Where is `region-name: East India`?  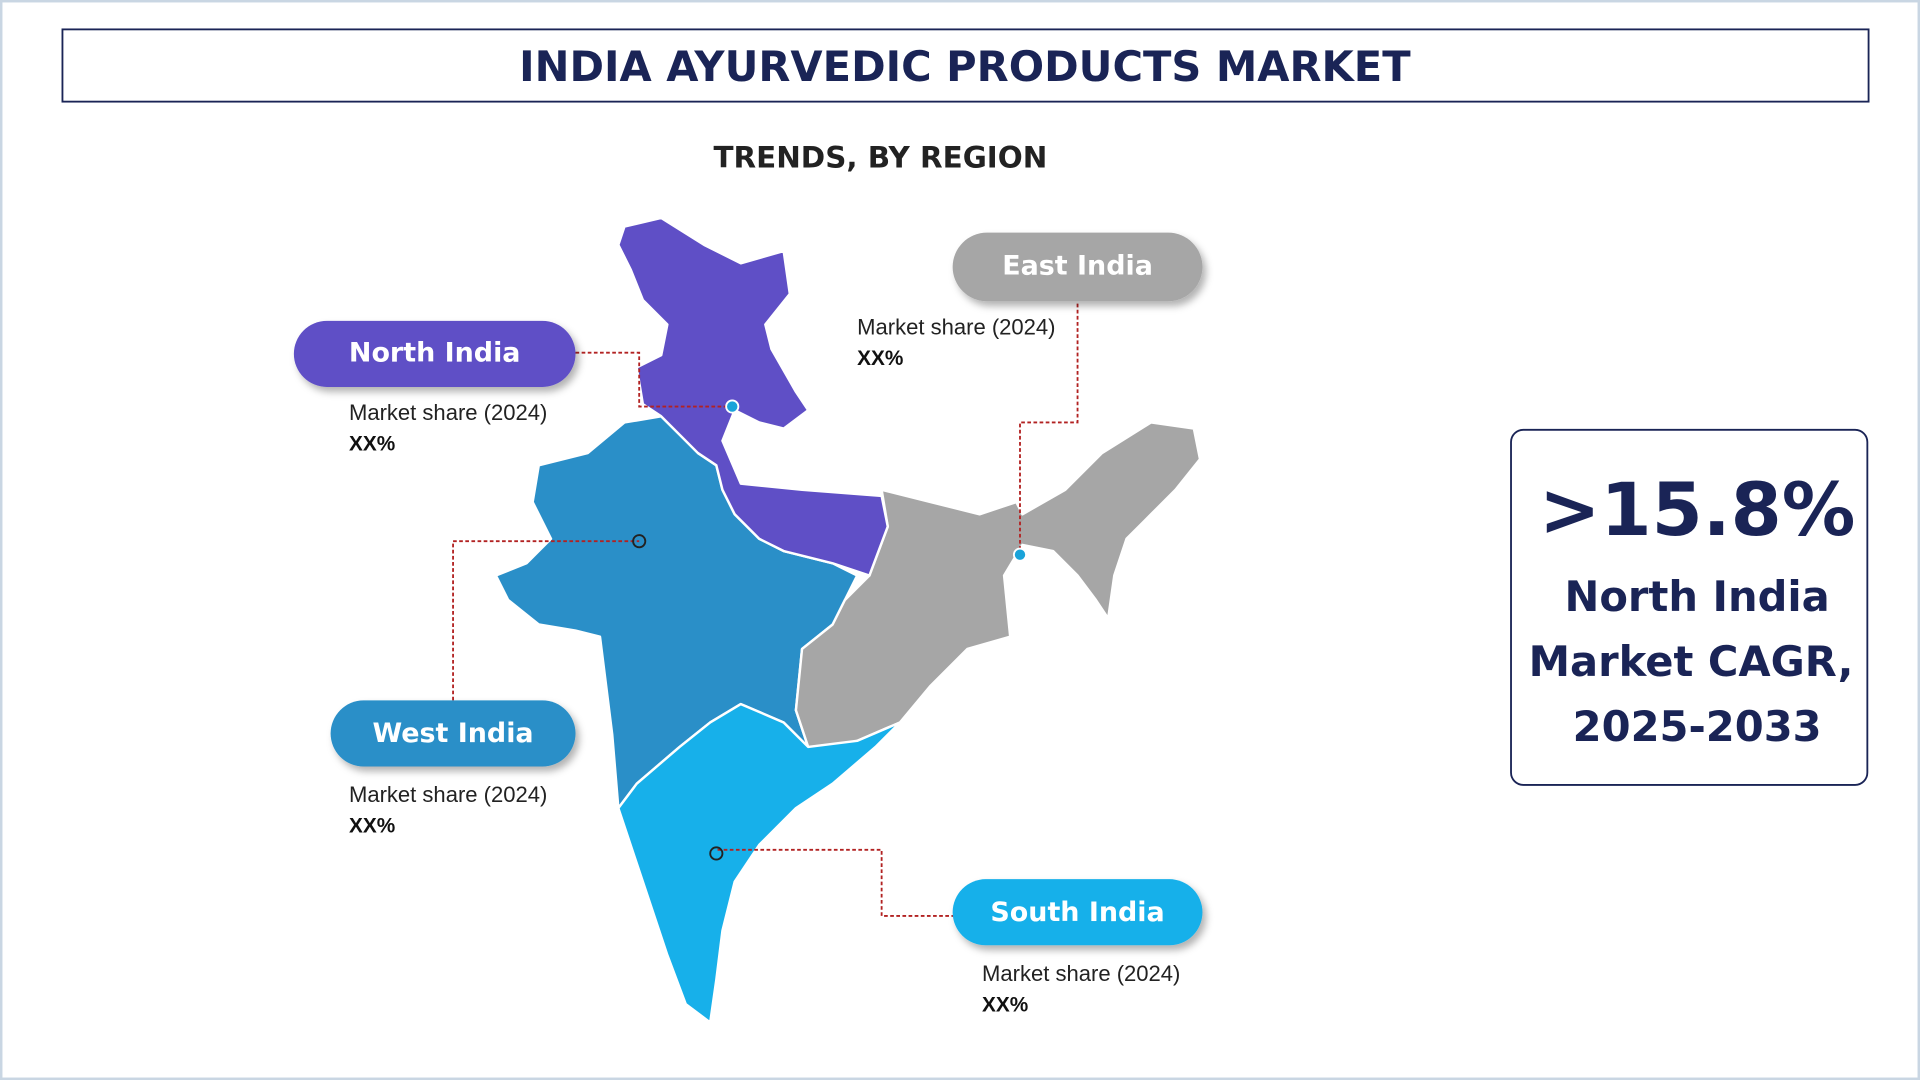 region-name: East India is located at coordinates (1077, 265).